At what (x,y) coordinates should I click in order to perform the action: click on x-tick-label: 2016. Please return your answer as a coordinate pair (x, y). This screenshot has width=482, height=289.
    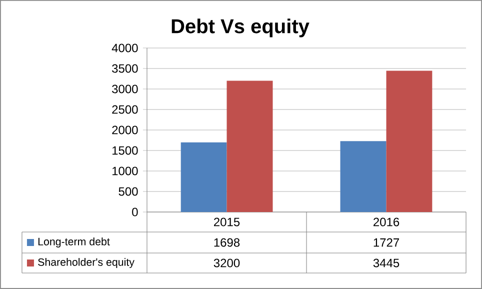
    Looking at the image, I should click on (387, 222).